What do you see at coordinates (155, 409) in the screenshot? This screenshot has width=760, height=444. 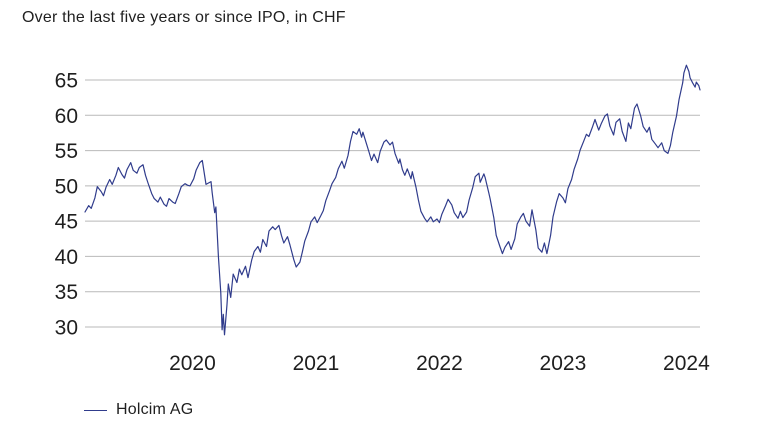 I see `legend-series-label: Holcim AG` at bounding box center [155, 409].